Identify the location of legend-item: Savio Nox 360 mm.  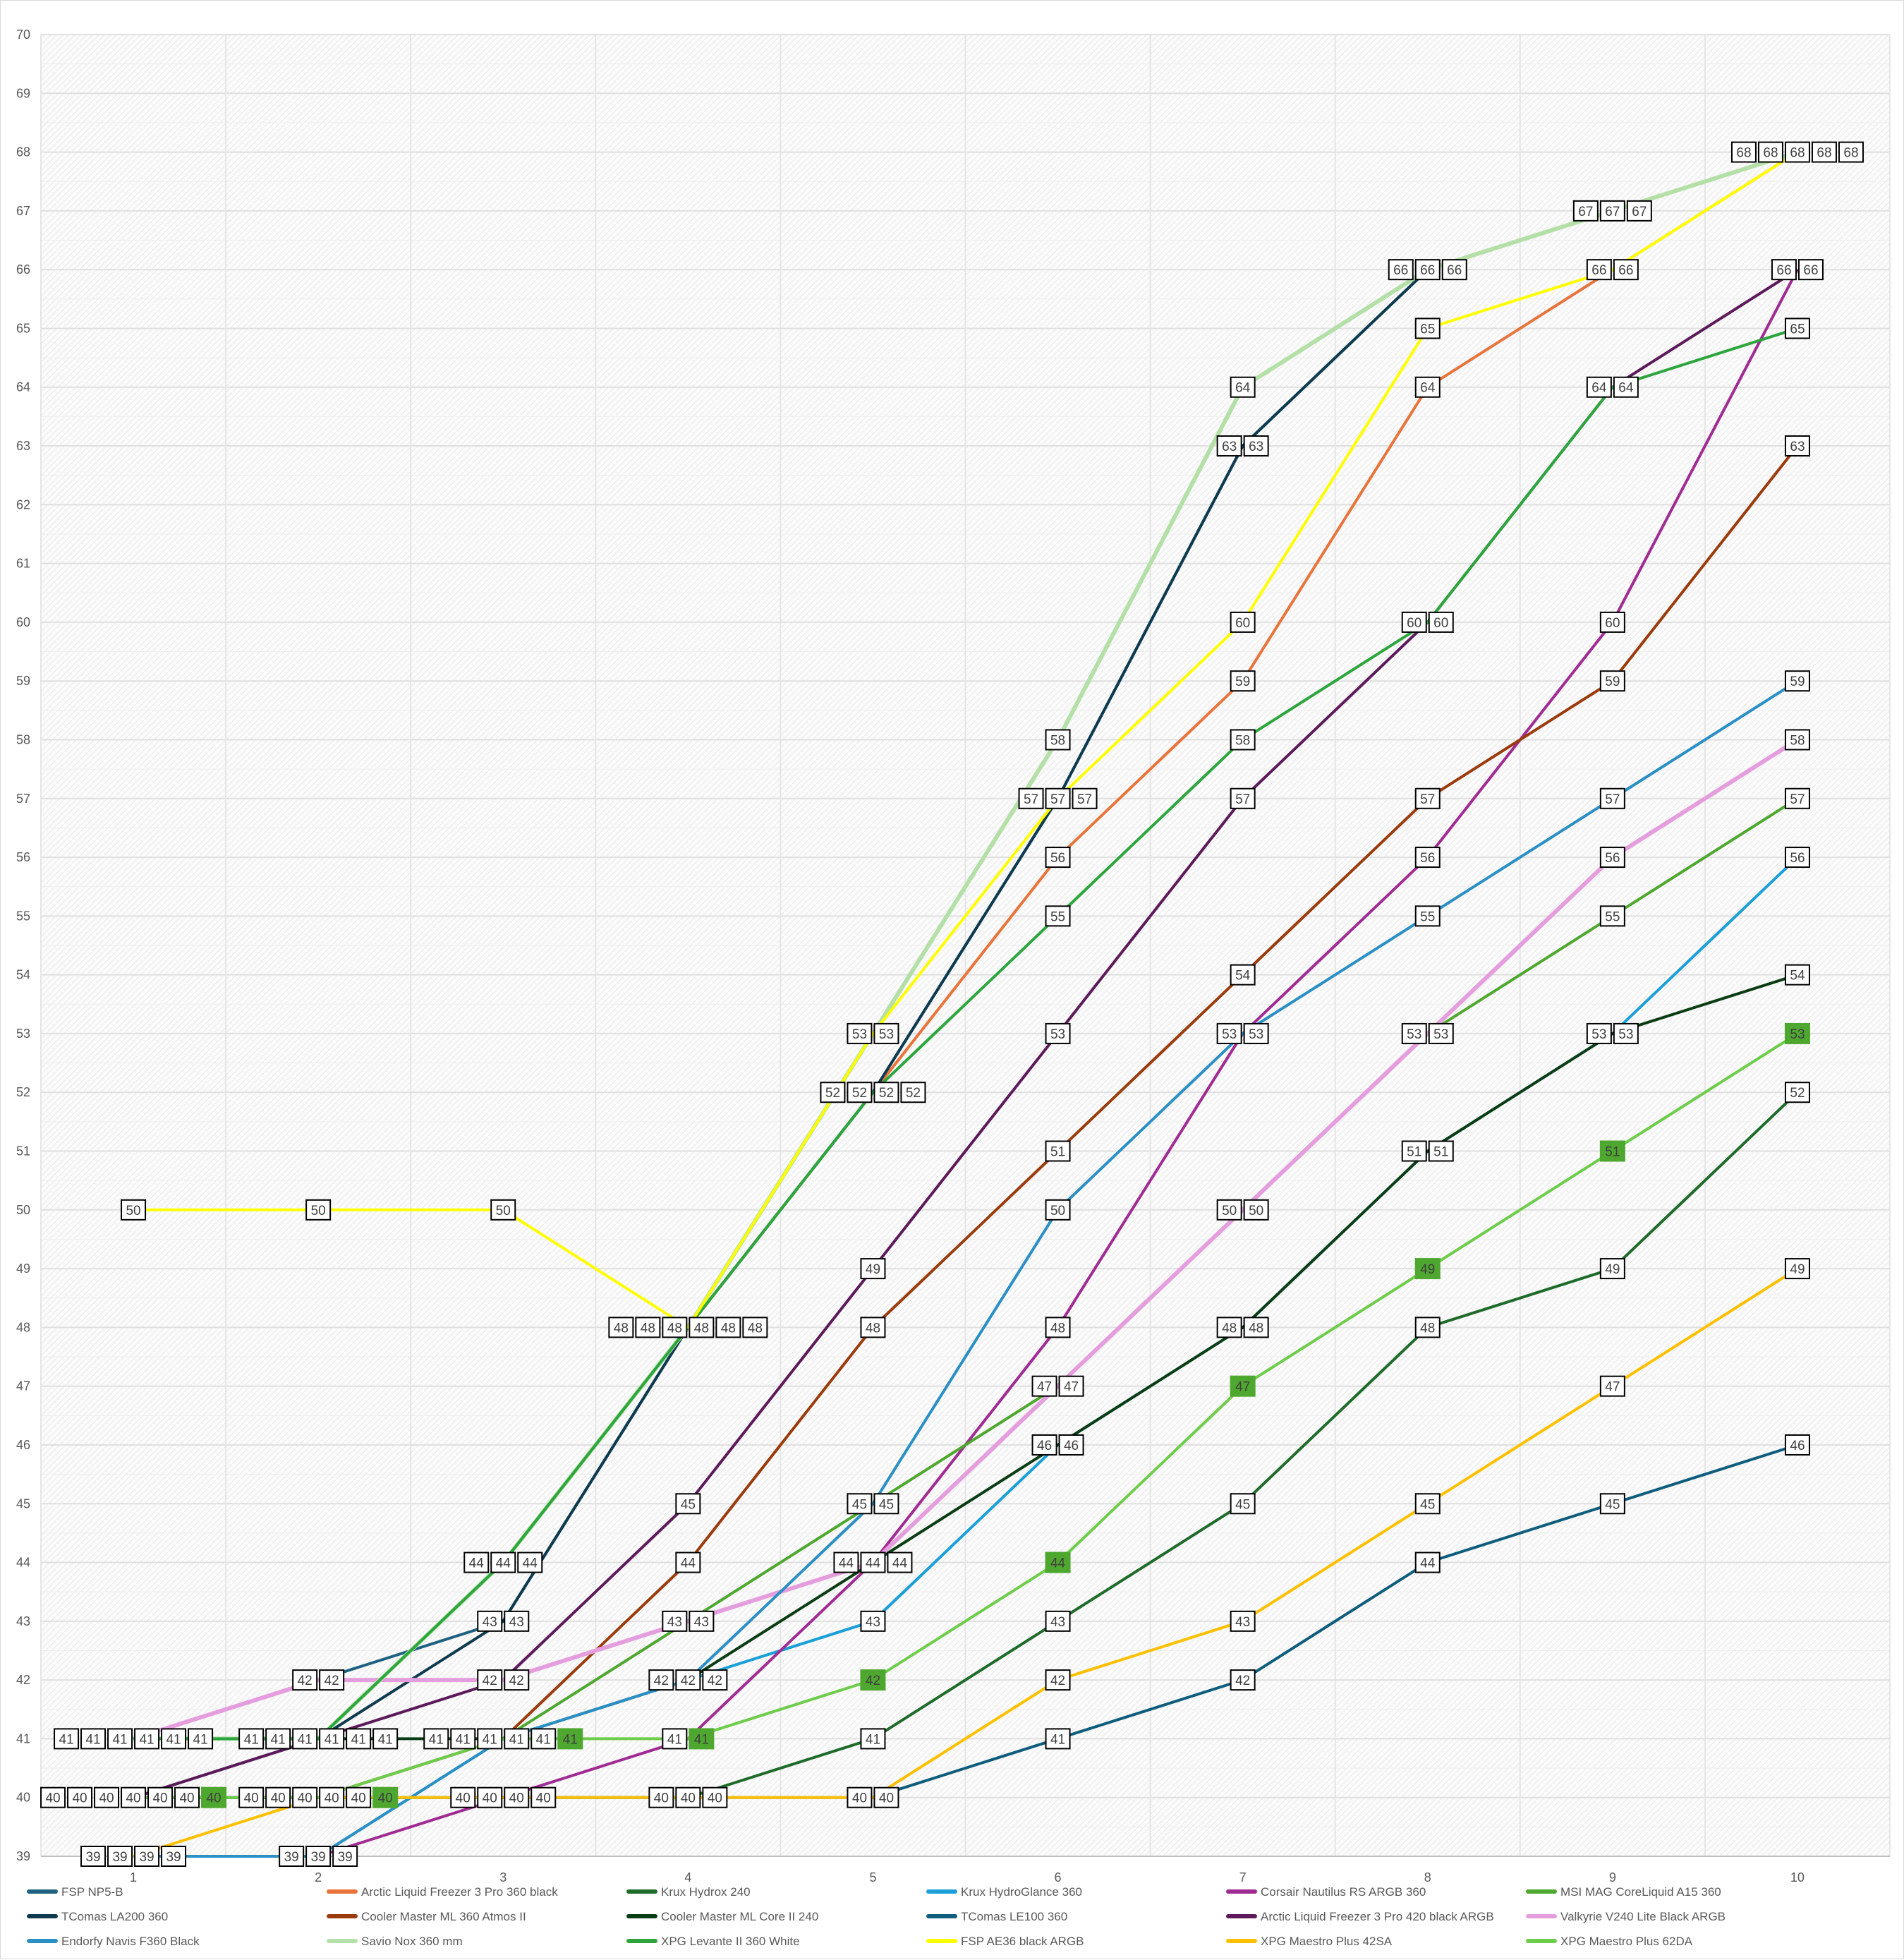
(395, 1941).